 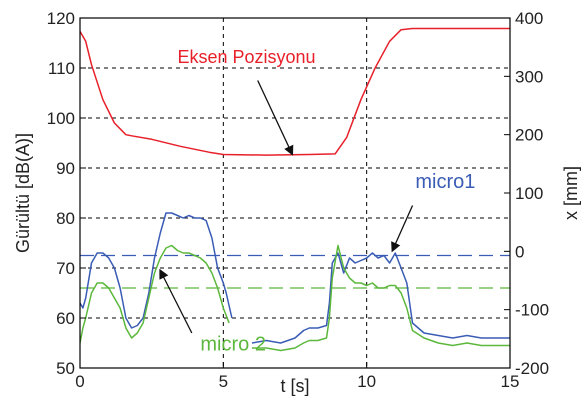 I want to click on y2-tick-label: 300, so click(x=529, y=76).